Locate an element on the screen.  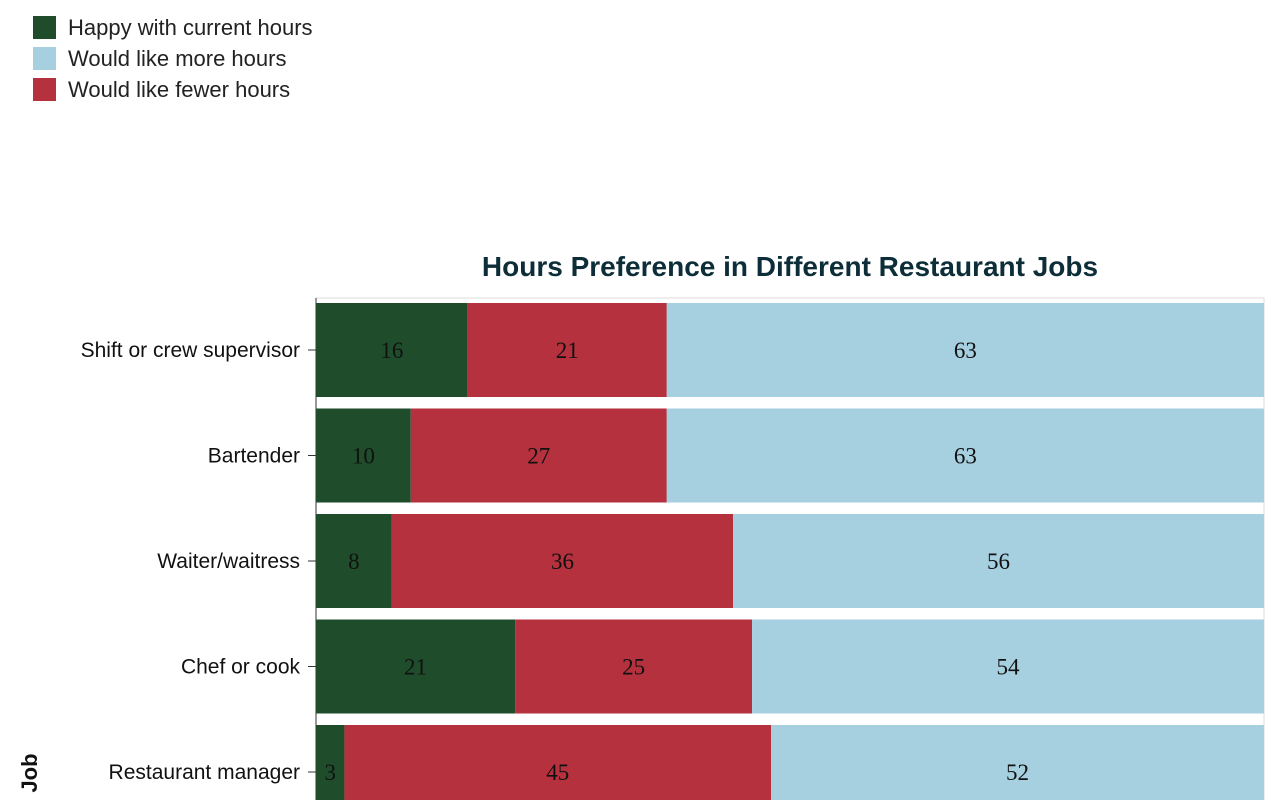
legend-label-fewer: Would like fewer hours is located at coordinates (179, 89).